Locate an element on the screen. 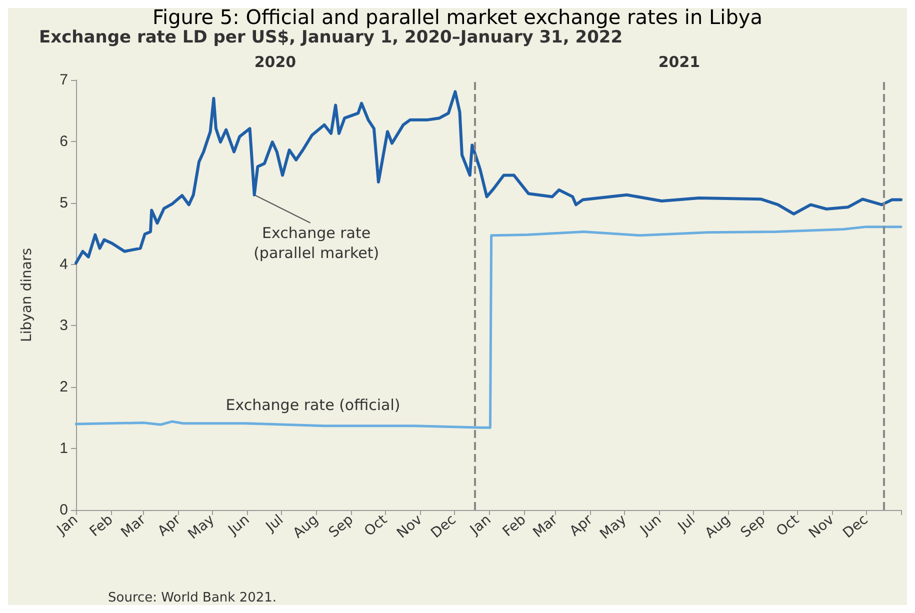 Image resolution: width=915 pixels, height=613 pixels. y-tick-label: 6 is located at coordinates (64, 141).